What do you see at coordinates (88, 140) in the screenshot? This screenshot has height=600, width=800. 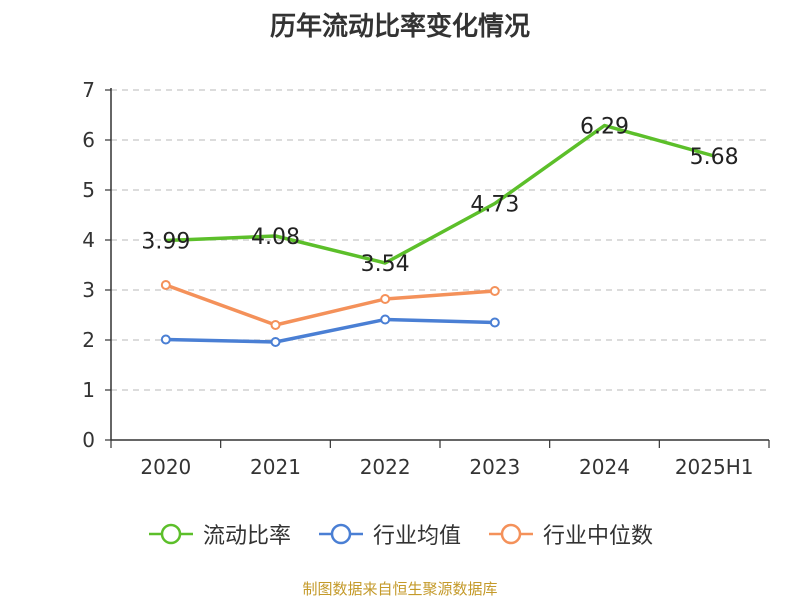 I see `y-tick-label: 6` at bounding box center [88, 140].